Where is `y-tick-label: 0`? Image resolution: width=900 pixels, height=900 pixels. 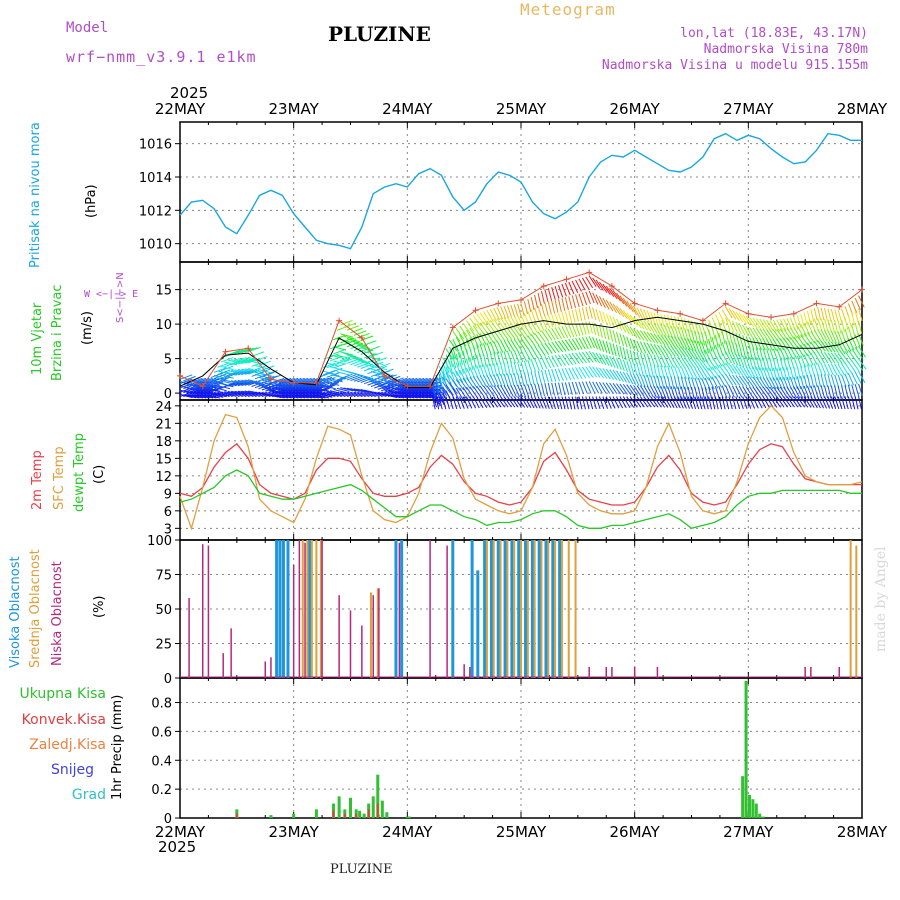
y-tick-label: 0 is located at coordinates (168, 394).